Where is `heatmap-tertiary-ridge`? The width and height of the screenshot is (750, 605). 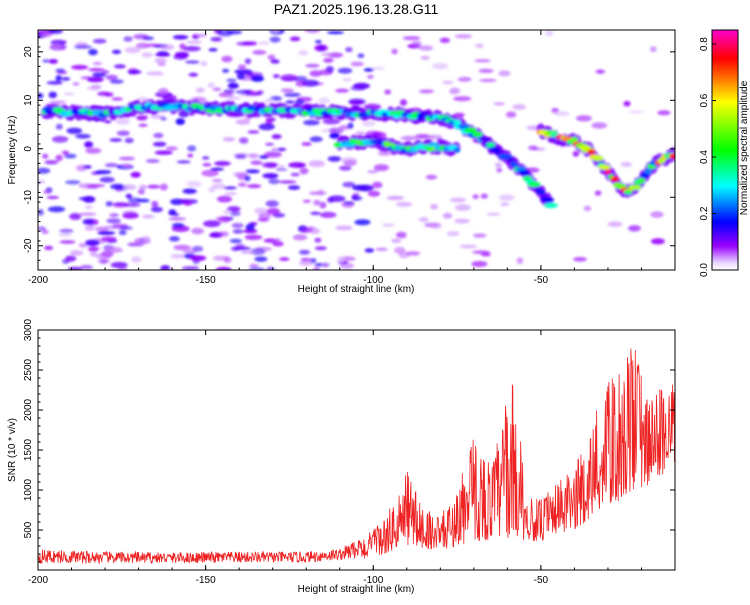 heatmap-tertiary-ridge is located at coordinates (605, 160).